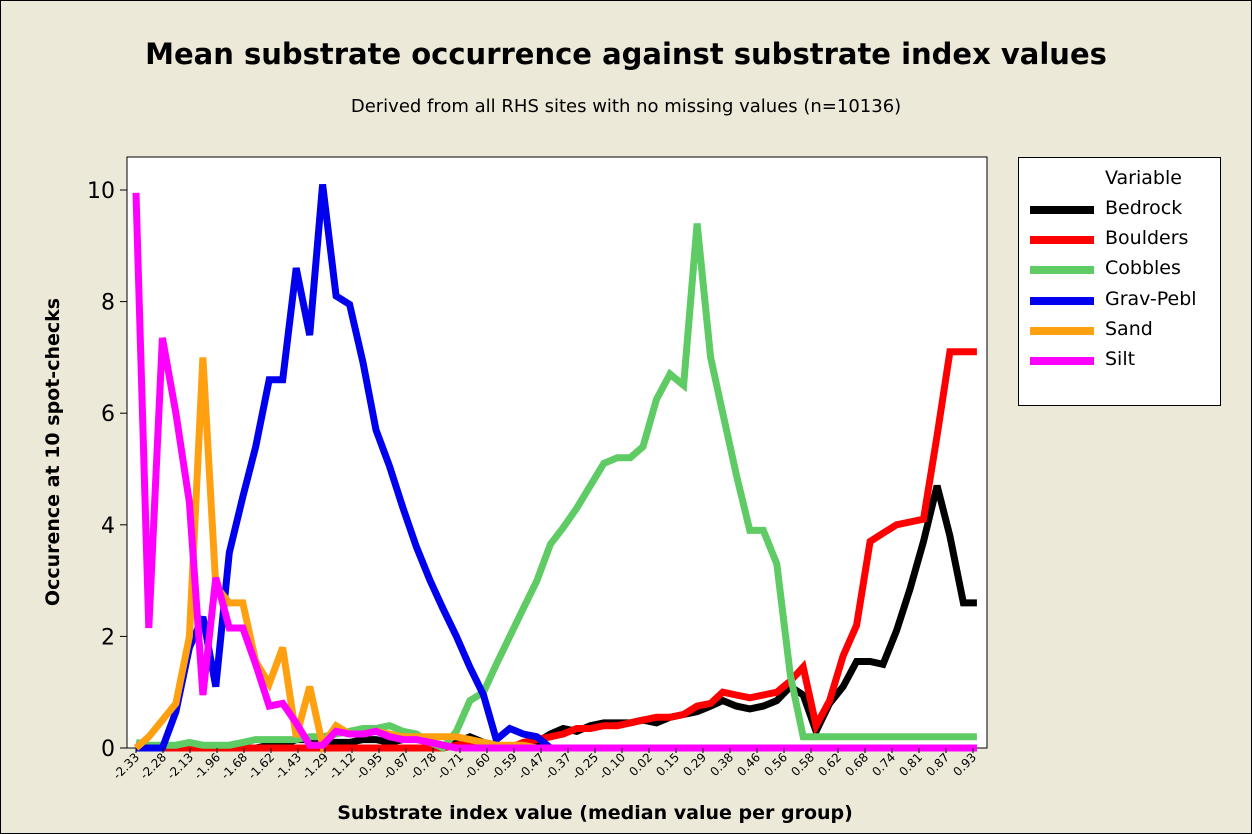  What do you see at coordinates (108, 749) in the screenshot?
I see `y-tick-label: 0` at bounding box center [108, 749].